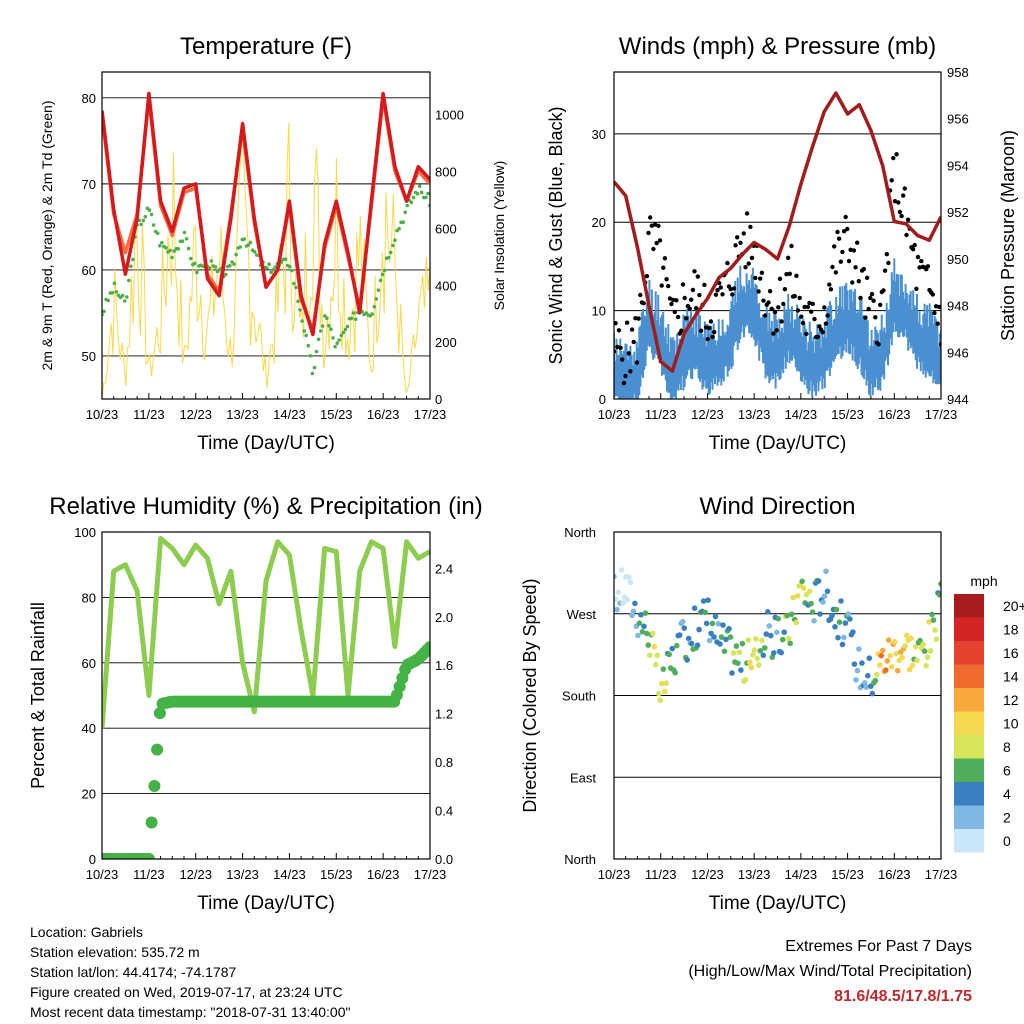 This screenshot has width=1024, height=1024. What do you see at coordinates (847, 414) in the screenshot?
I see `winds-xtick-label: 15/23` at bounding box center [847, 414].